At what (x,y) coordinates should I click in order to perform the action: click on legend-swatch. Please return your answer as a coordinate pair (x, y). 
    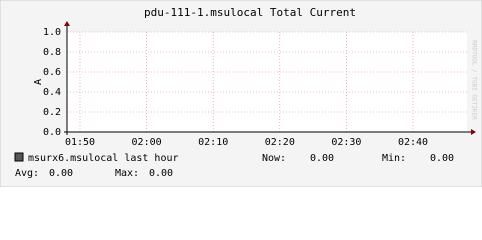
    Looking at the image, I should click on (19, 157).